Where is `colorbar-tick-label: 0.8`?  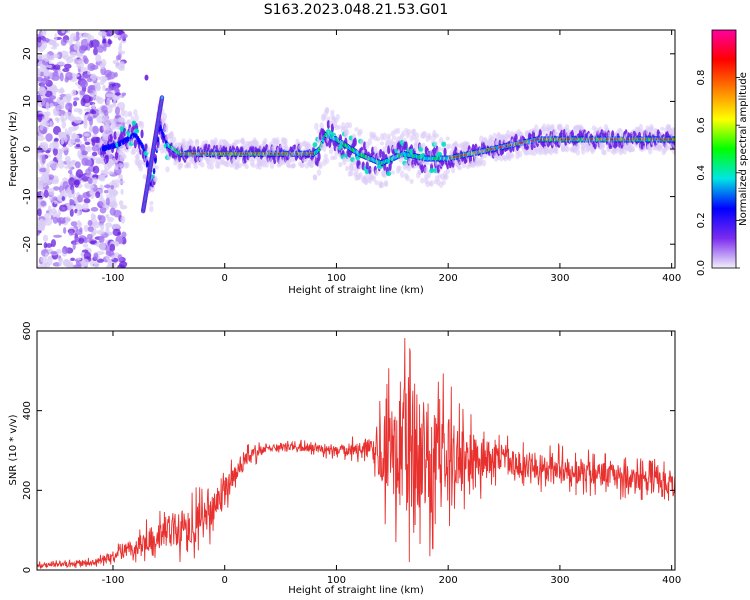
colorbar-tick-label: 0.8 is located at coordinates (701, 78).